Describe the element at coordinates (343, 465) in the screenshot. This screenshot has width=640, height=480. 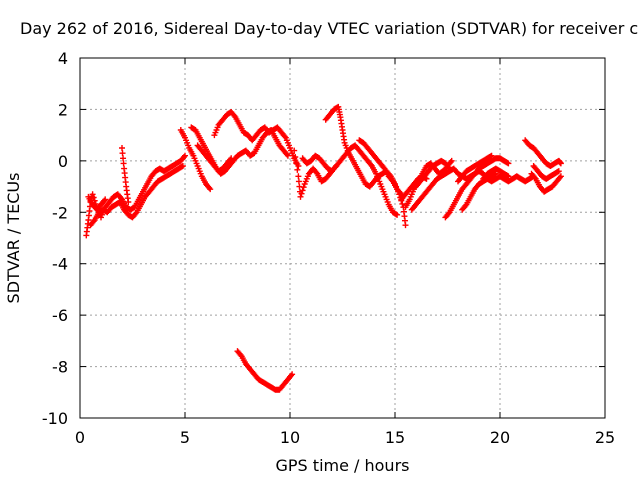
I see `x-axis-label: GPS time / hours` at that location.